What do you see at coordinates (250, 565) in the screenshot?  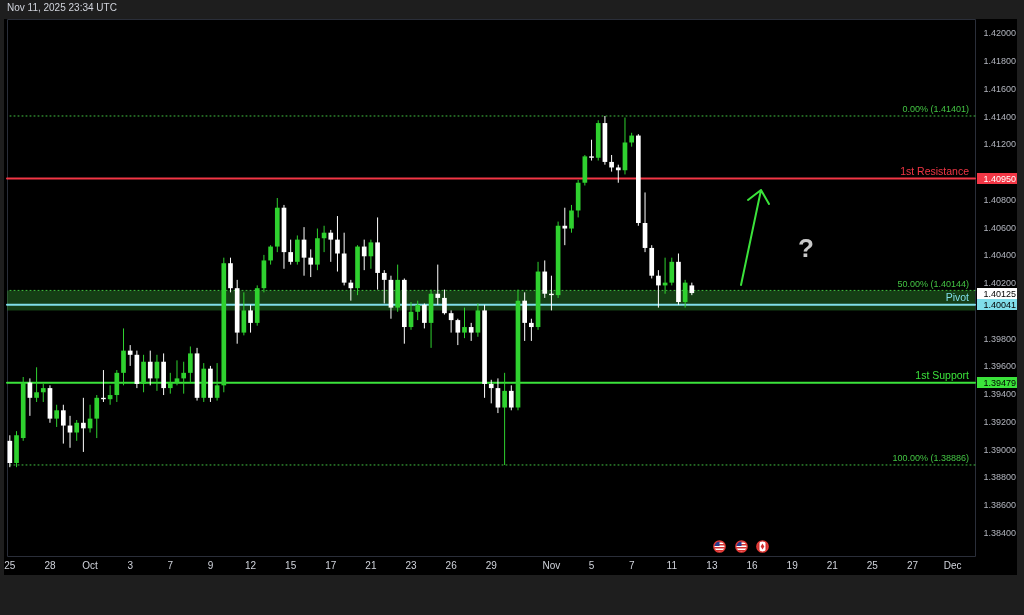 I see `x-tick-label: 12` at bounding box center [250, 565].